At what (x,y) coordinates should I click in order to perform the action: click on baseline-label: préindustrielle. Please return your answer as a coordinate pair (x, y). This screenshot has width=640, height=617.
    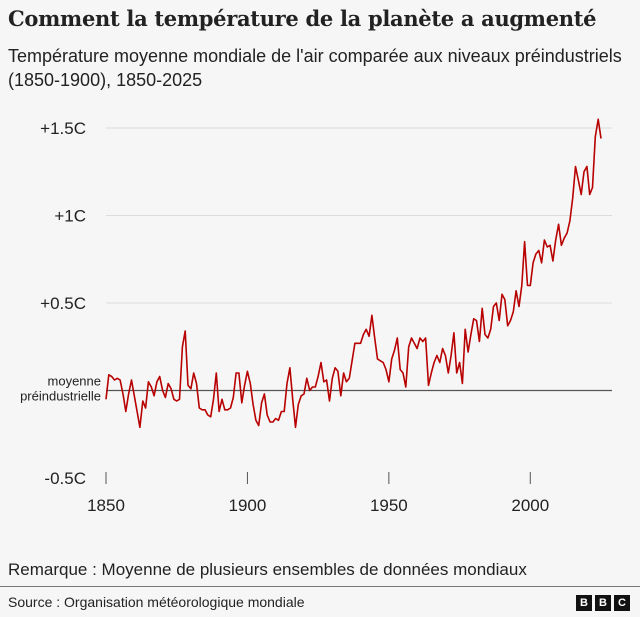
    Looking at the image, I should click on (60, 396).